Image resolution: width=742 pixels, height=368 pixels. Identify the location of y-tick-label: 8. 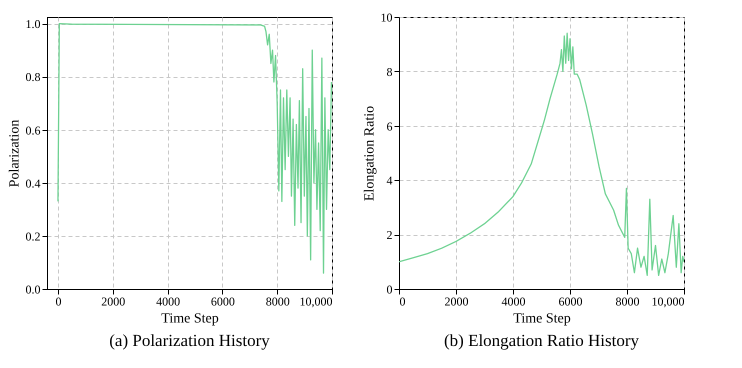
(389, 71).